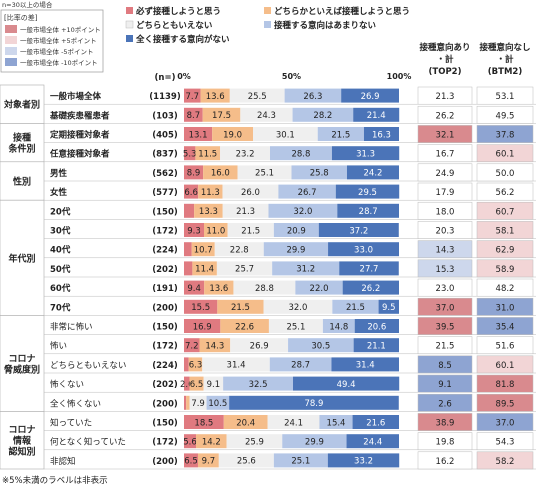 The width and height of the screenshot is (536, 492). Describe the element at coordinates (27, 4) in the screenshot. I see `note-top: n=30以上の場合` at that location.